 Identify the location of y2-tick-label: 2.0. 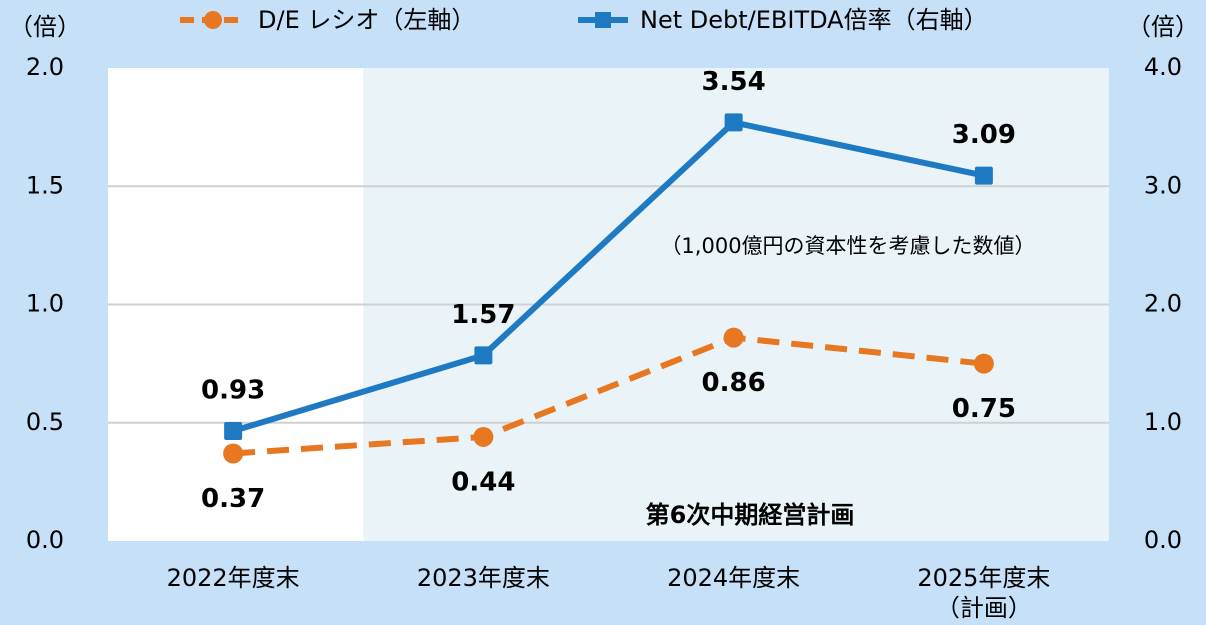
(1163, 304).